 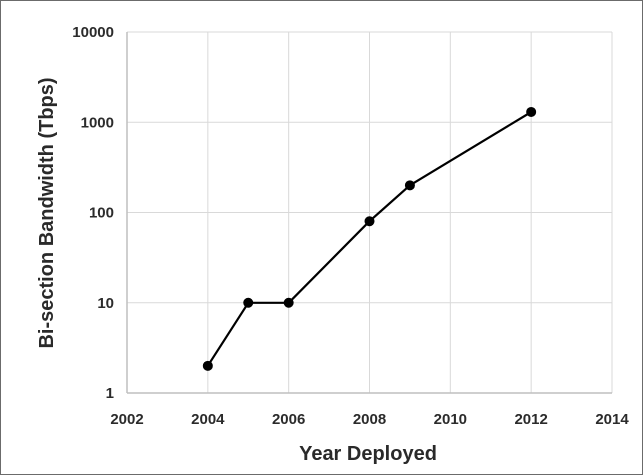 What do you see at coordinates (47, 212) in the screenshot?
I see `y-axis-title: Bi-section Bandwidth (Tbps)` at bounding box center [47, 212].